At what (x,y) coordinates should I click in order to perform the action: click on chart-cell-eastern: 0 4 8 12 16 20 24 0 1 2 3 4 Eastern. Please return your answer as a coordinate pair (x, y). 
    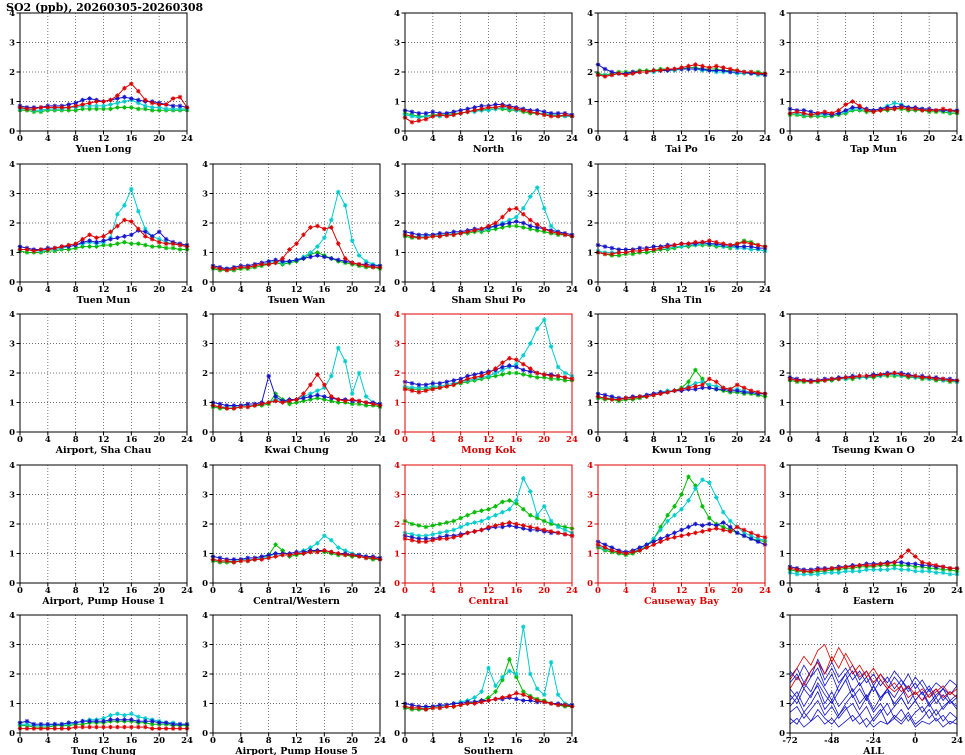
    Looking at the image, I should click on (866, 535).